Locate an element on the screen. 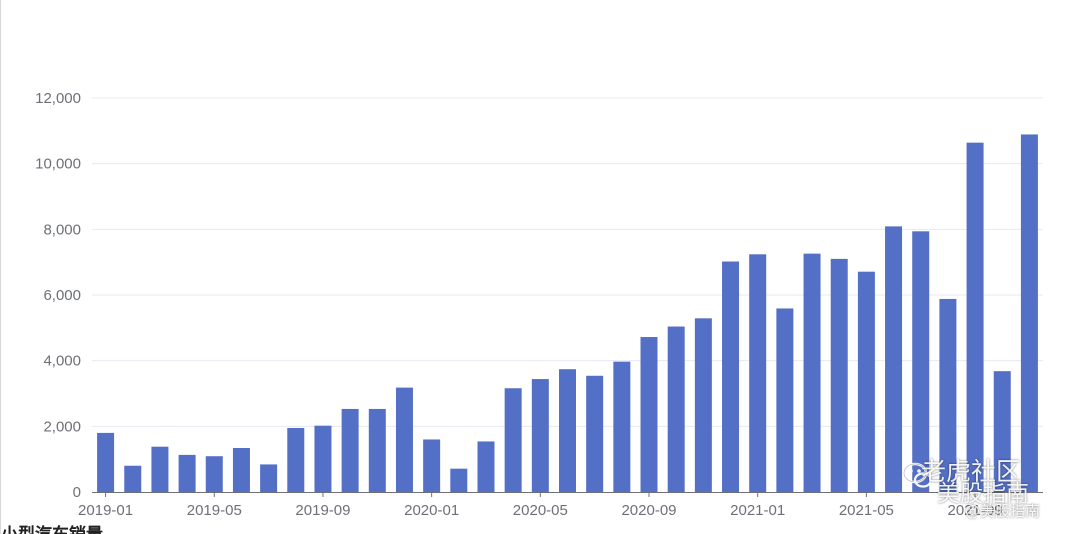 The height and width of the screenshot is (534, 1080). x-tick-label: 2021-09 is located at coordinates (975, 510).